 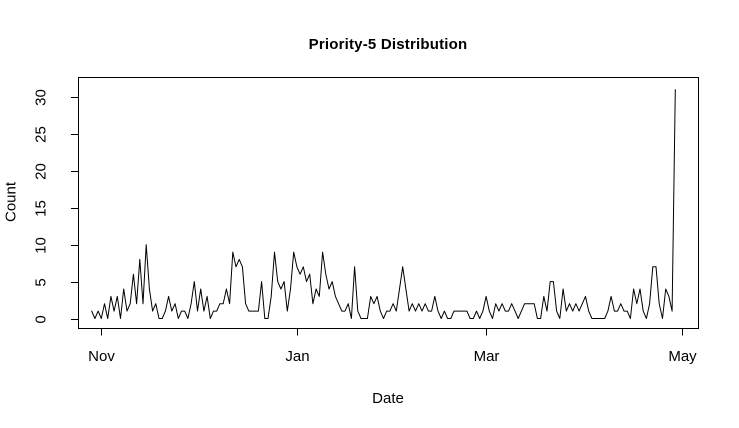 I want to click on chart-title: Priority-5 Distribution, so click(x=388, y=44).